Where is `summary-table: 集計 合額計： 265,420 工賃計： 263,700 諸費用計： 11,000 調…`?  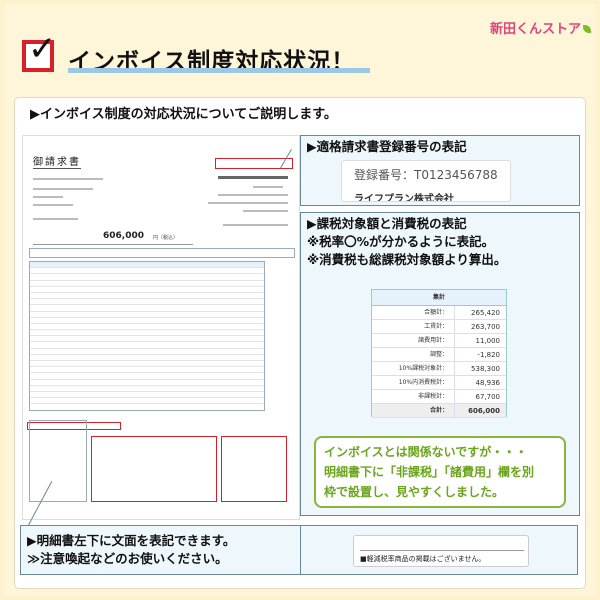 summary-table: 集計 合額計： 265,420 工賃計： 263,700 諸費用計： 11,000 調… is located at coordinates (439, 353).